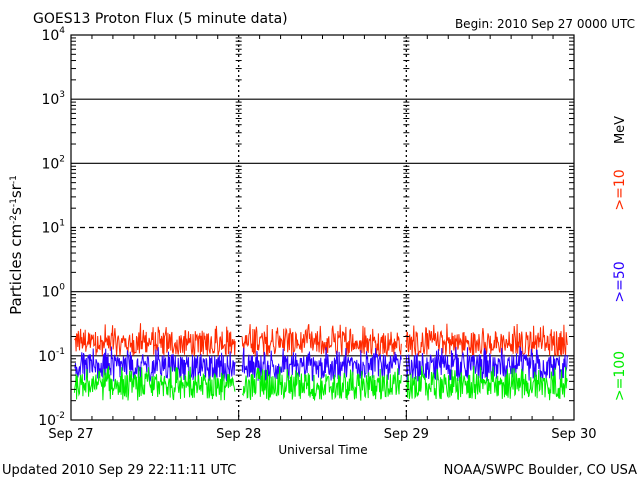 Image resolution: width=640 pixels, height=480 pixels. What do you see at coordinates (322, 450) in the screenshot?
I see `x-axis-label: Universal Time` at bounding box center [322, 450].